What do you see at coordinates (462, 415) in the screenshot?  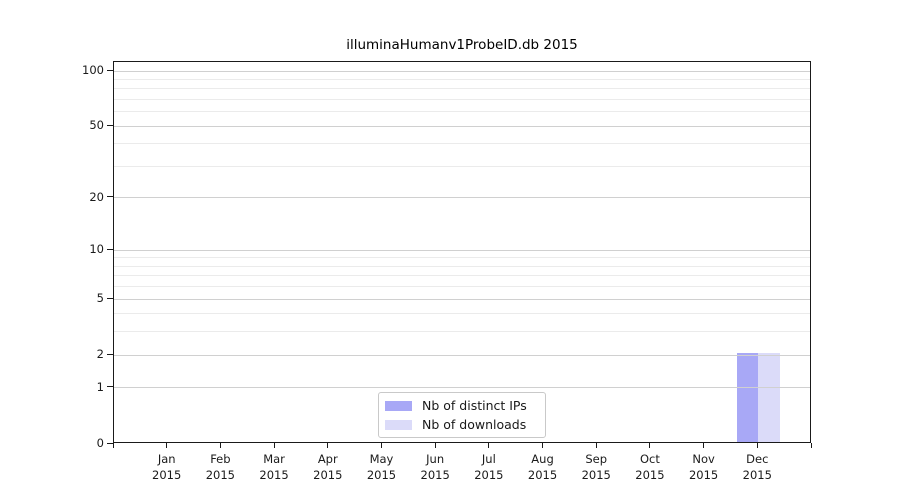 I see `legend: Nb of distinct IPs Nb of downloads` at bounding box center [462, 415].